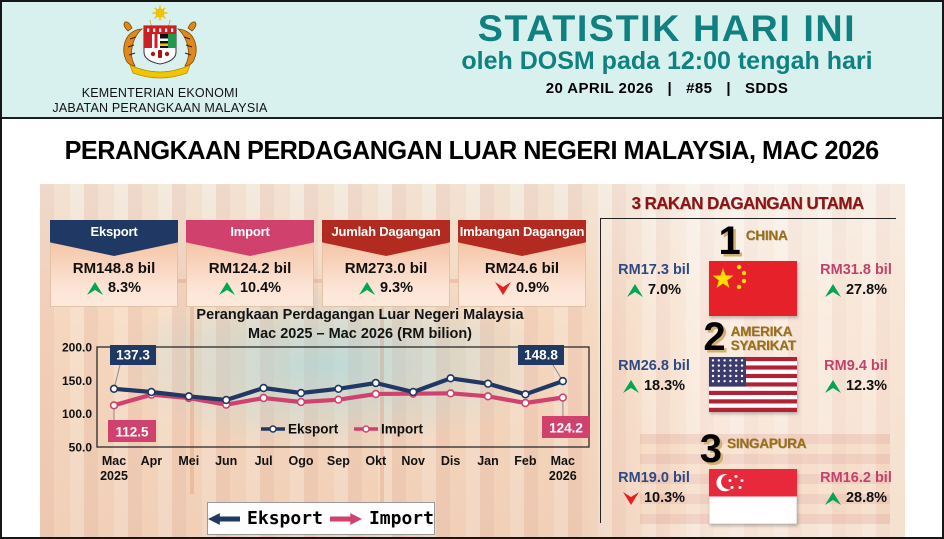  What do you see at coordinates (402, 429) in the screenshot?
I see `legend-label: Import` at bounding box center [402, 429].